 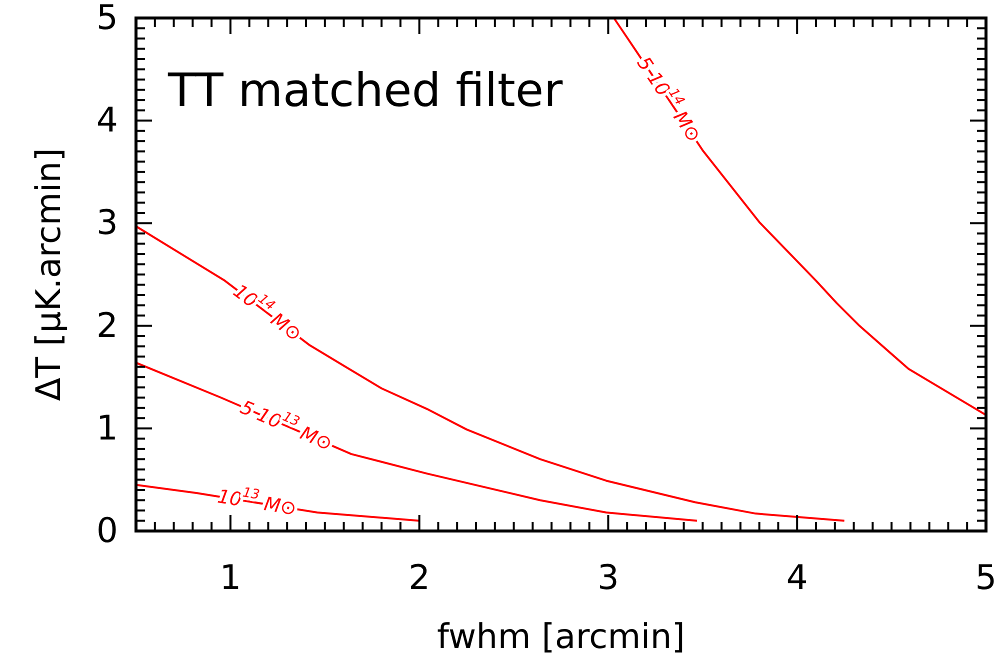 I want to click on line-series, so click(x=417, y=442).